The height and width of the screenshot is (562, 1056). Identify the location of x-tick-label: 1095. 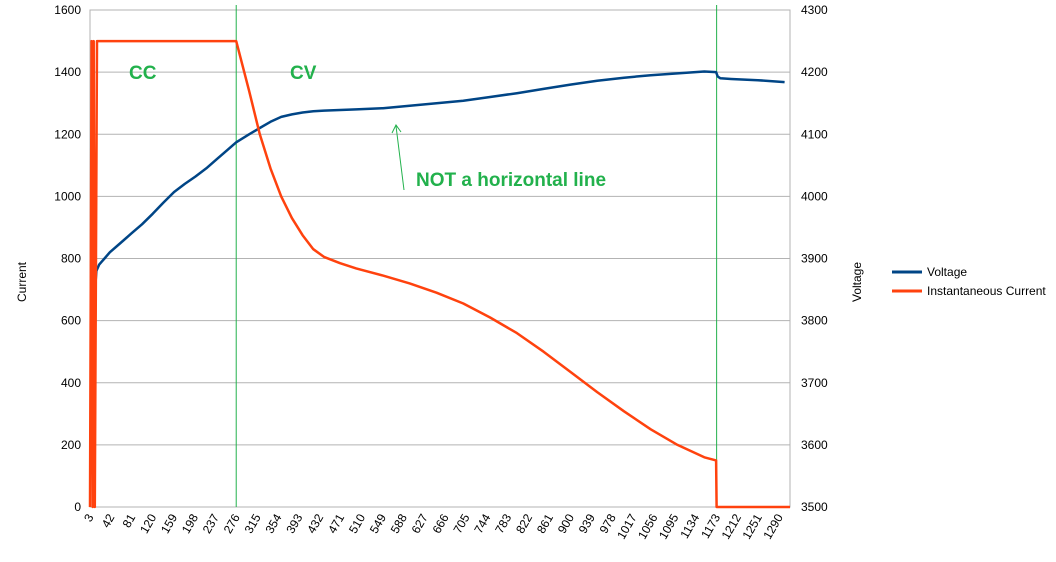
(669, 526).